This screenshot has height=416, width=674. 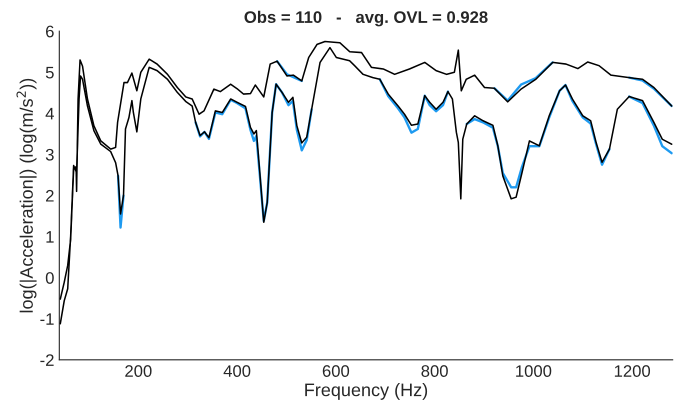 What do you see at coordinates (632, 371) in the screenshot?
I see `x-tick-label: 1200` at bounding box center [632, 371].